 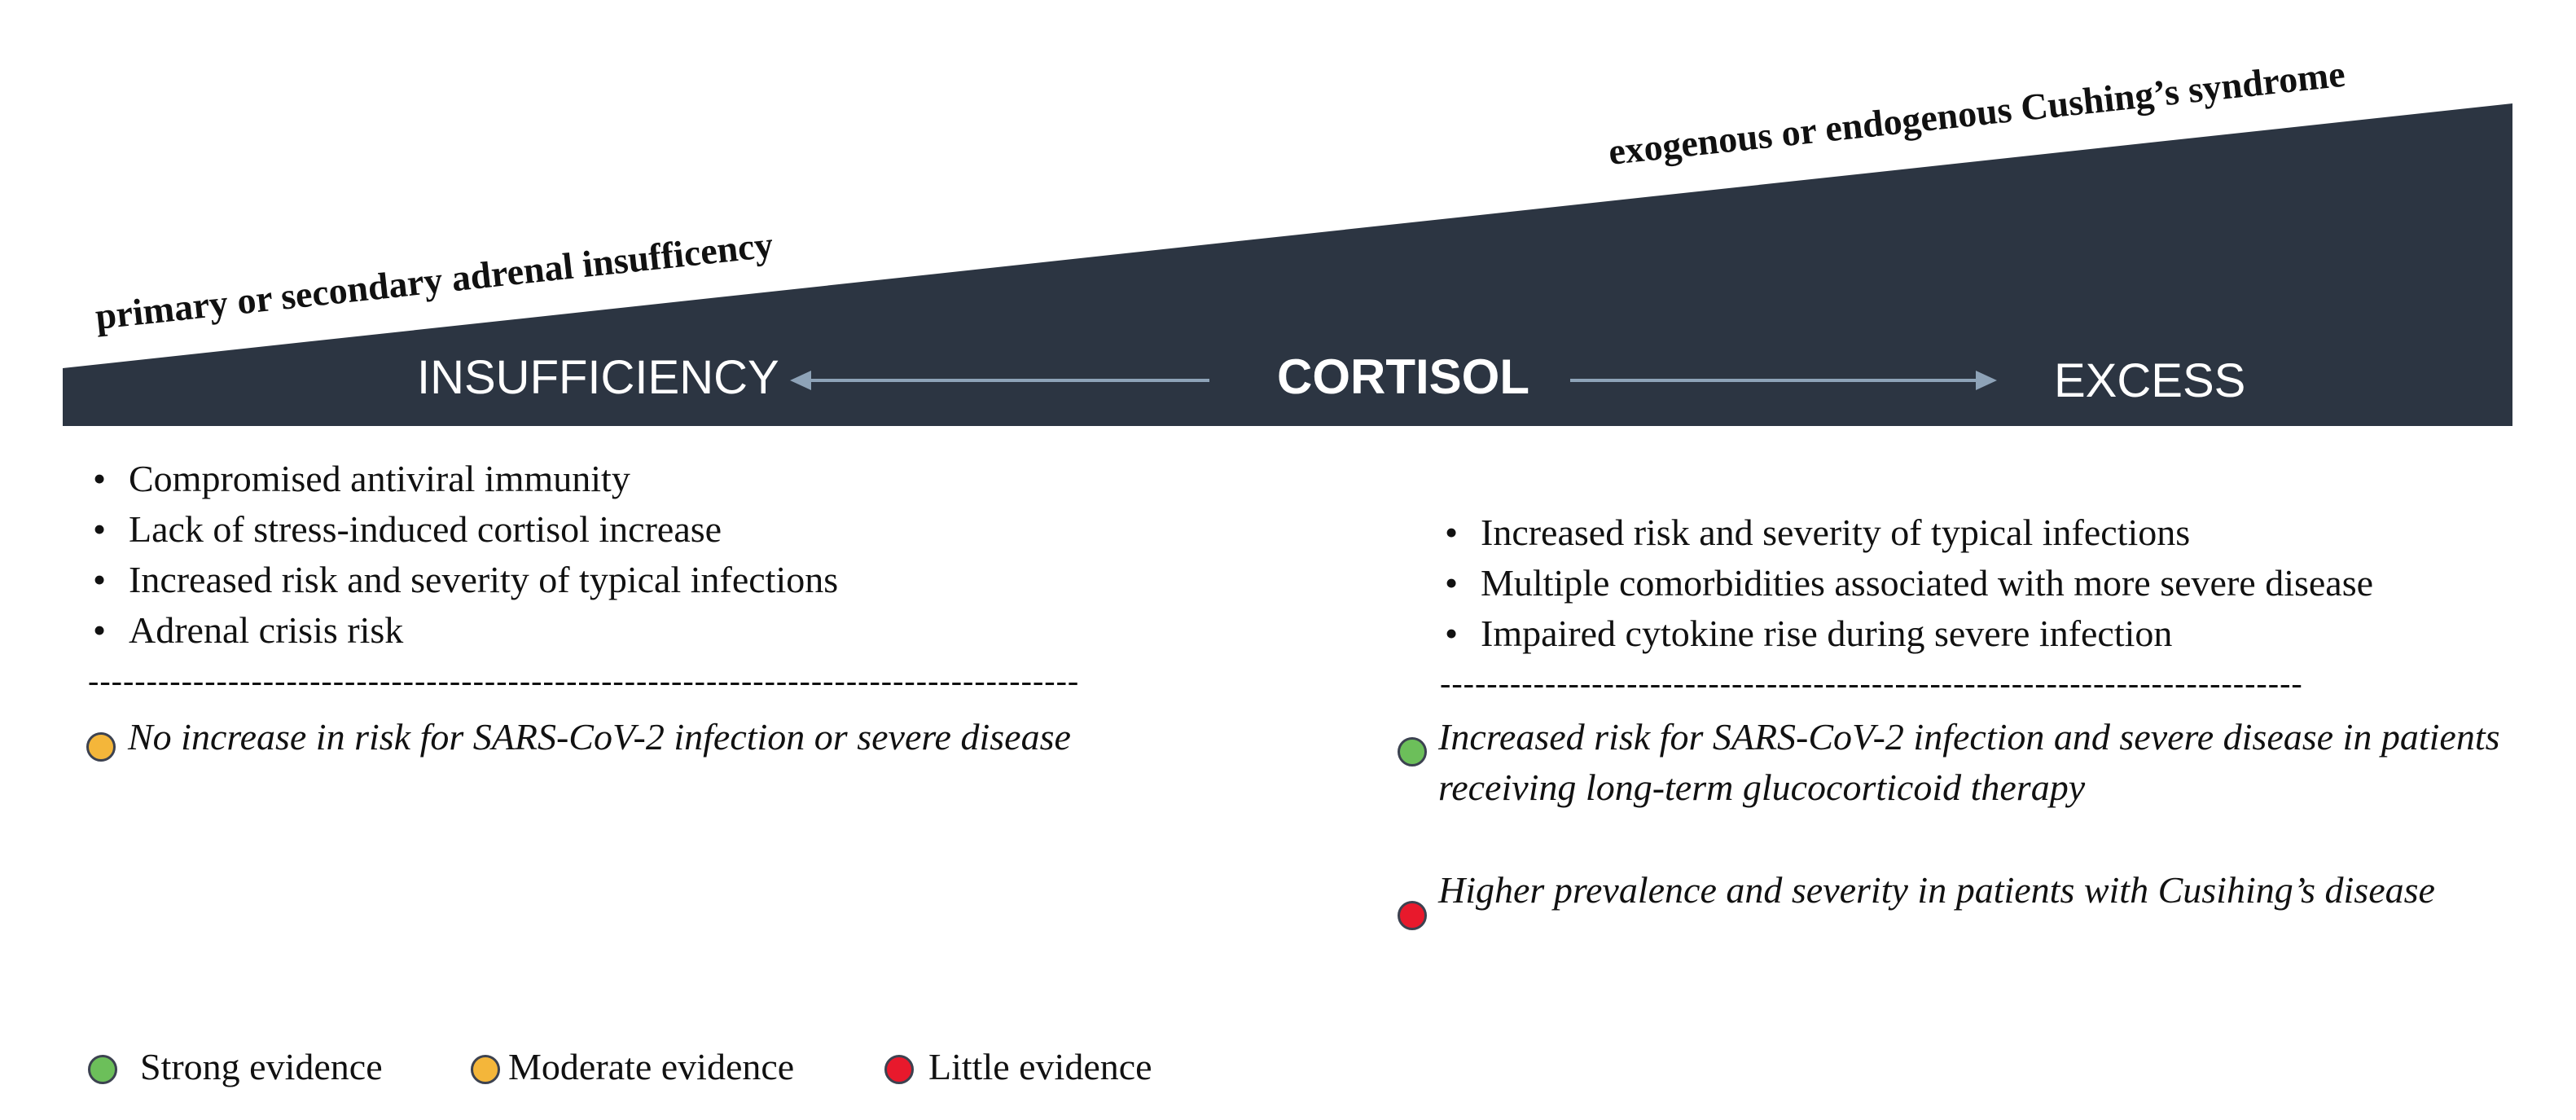 What do you see at coordinates (463, 630) in the screenshot?
I see `list-item: Adrenal crisis risk` at bounding box center [463, 630].